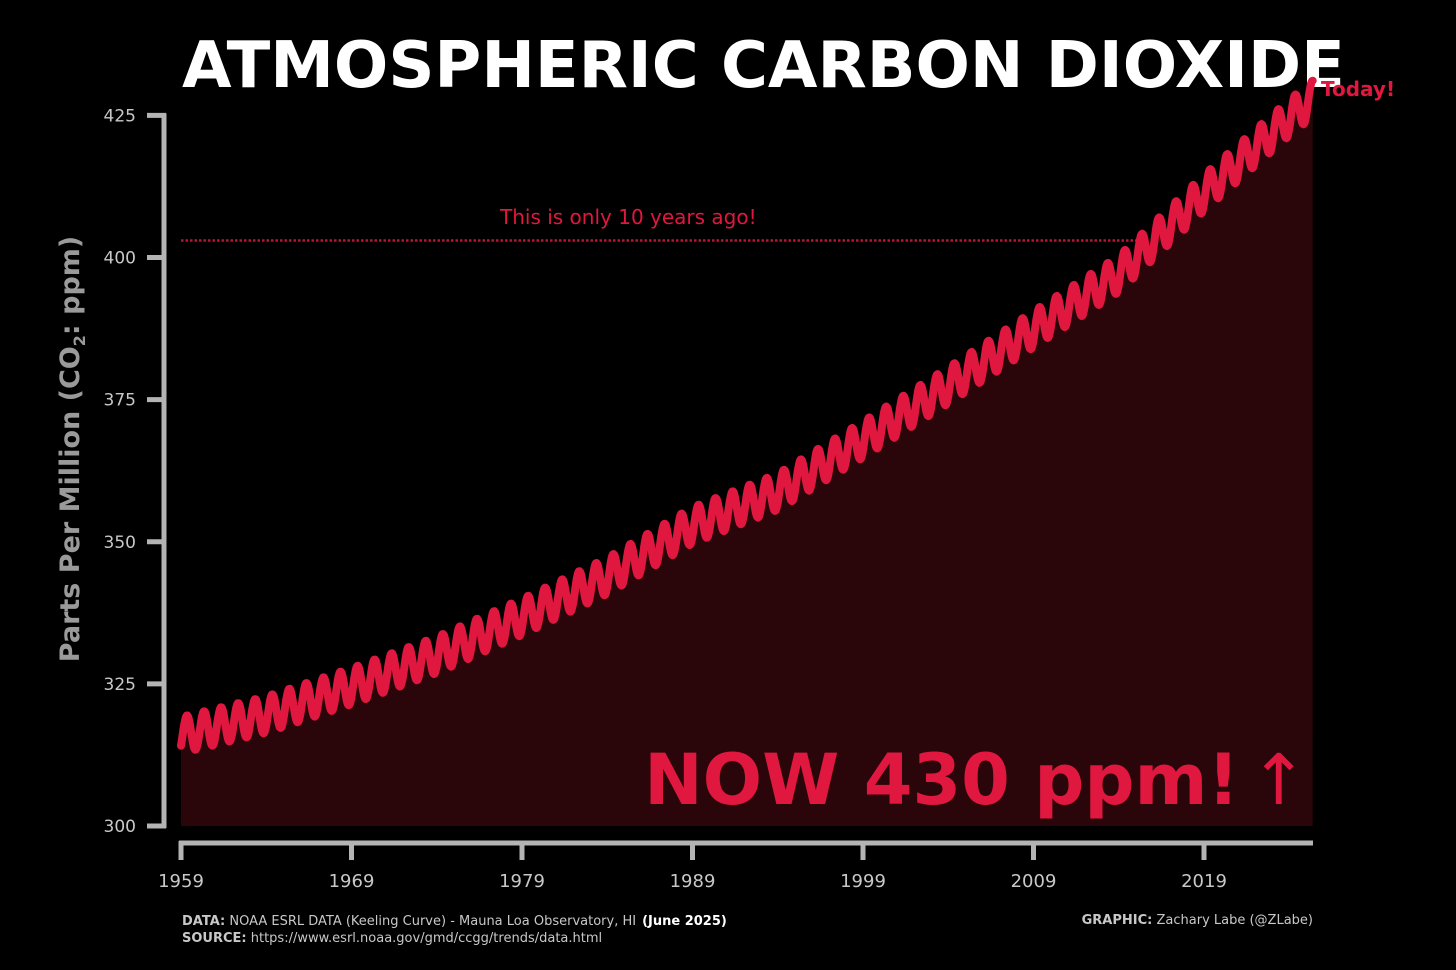  Describe the element at coordinates (684, 921) in the screenshot. I see `data-date: (June 2025)` at that location.